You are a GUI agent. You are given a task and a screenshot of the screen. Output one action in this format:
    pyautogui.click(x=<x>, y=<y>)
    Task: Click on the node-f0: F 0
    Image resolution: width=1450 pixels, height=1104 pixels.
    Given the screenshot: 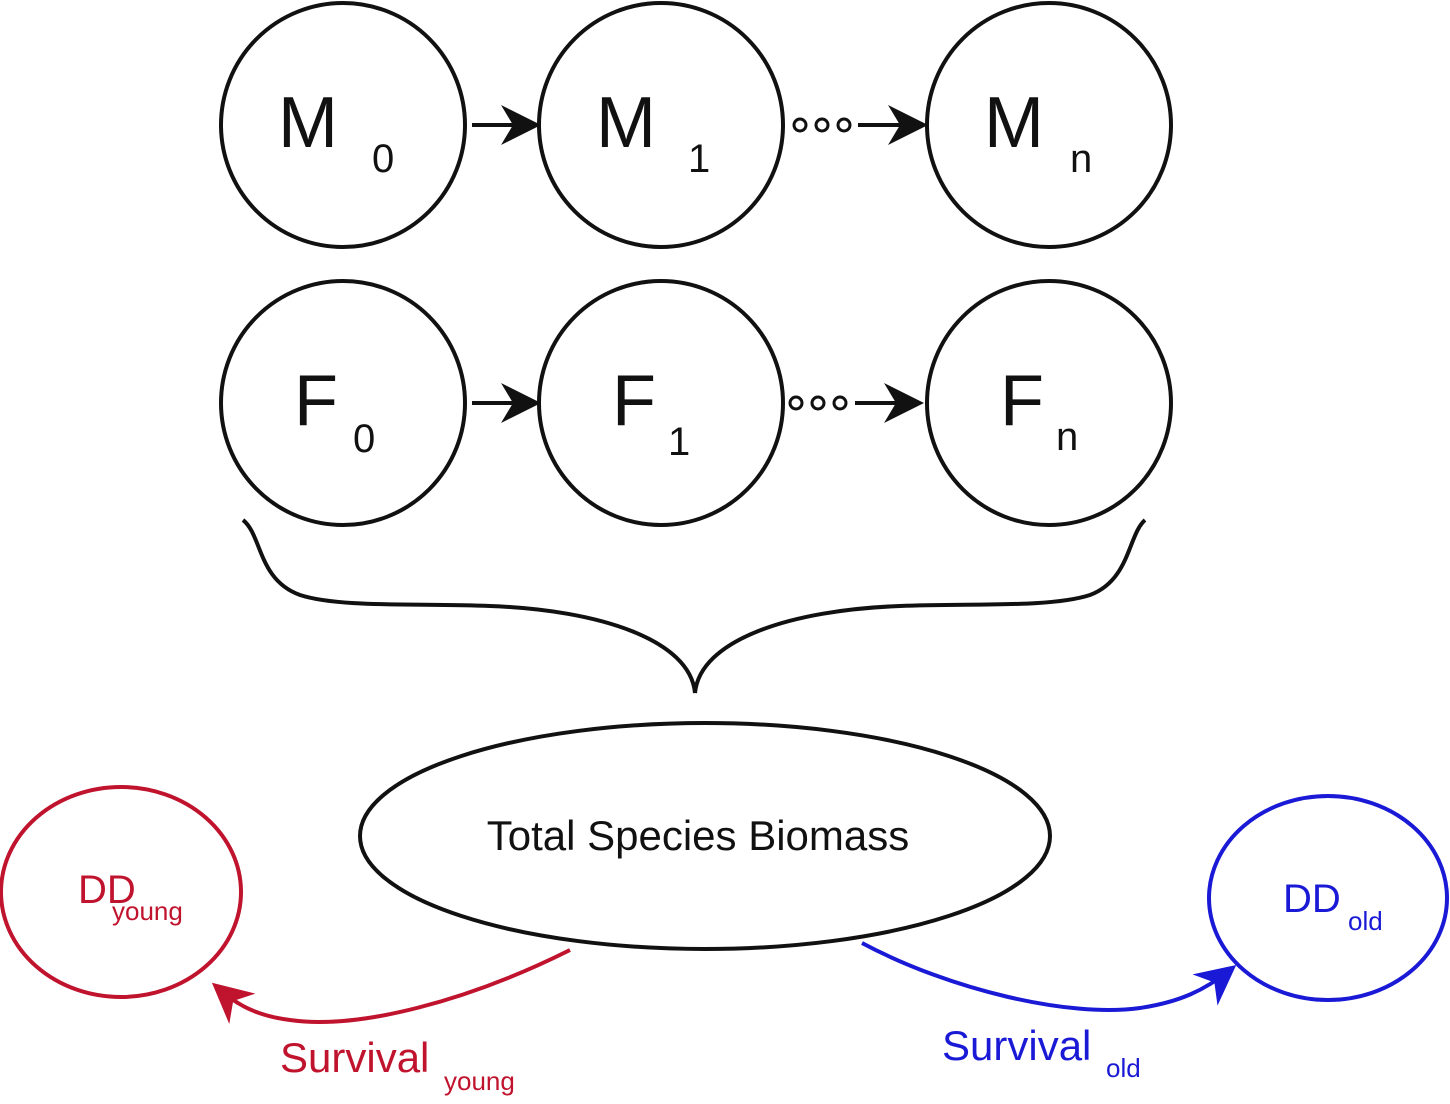 What is the action you would take?
    pyautogui.click(x=343, y=403)
    